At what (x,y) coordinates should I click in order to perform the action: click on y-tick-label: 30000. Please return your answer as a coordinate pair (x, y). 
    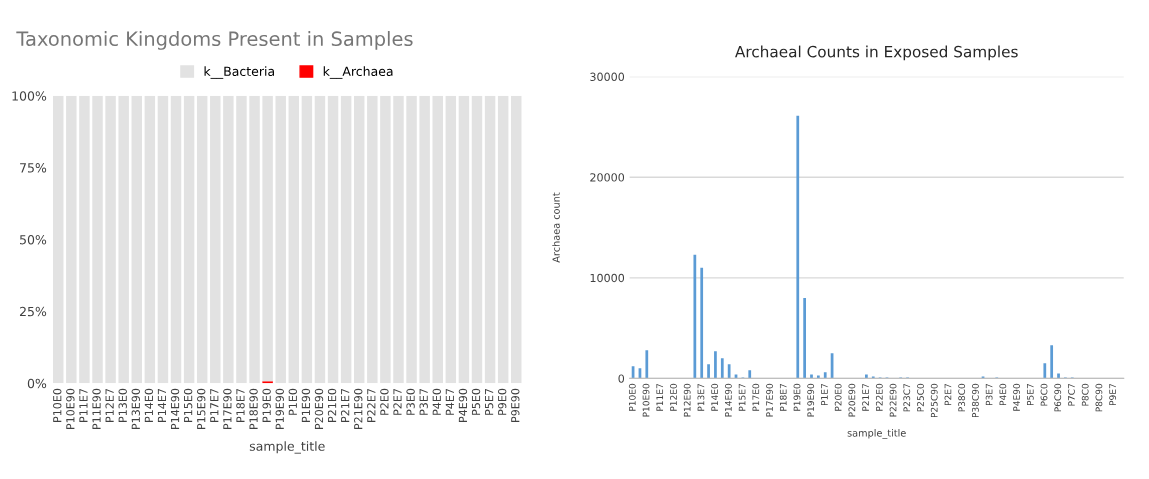
    Looking at the image, I should click on (607, 77).